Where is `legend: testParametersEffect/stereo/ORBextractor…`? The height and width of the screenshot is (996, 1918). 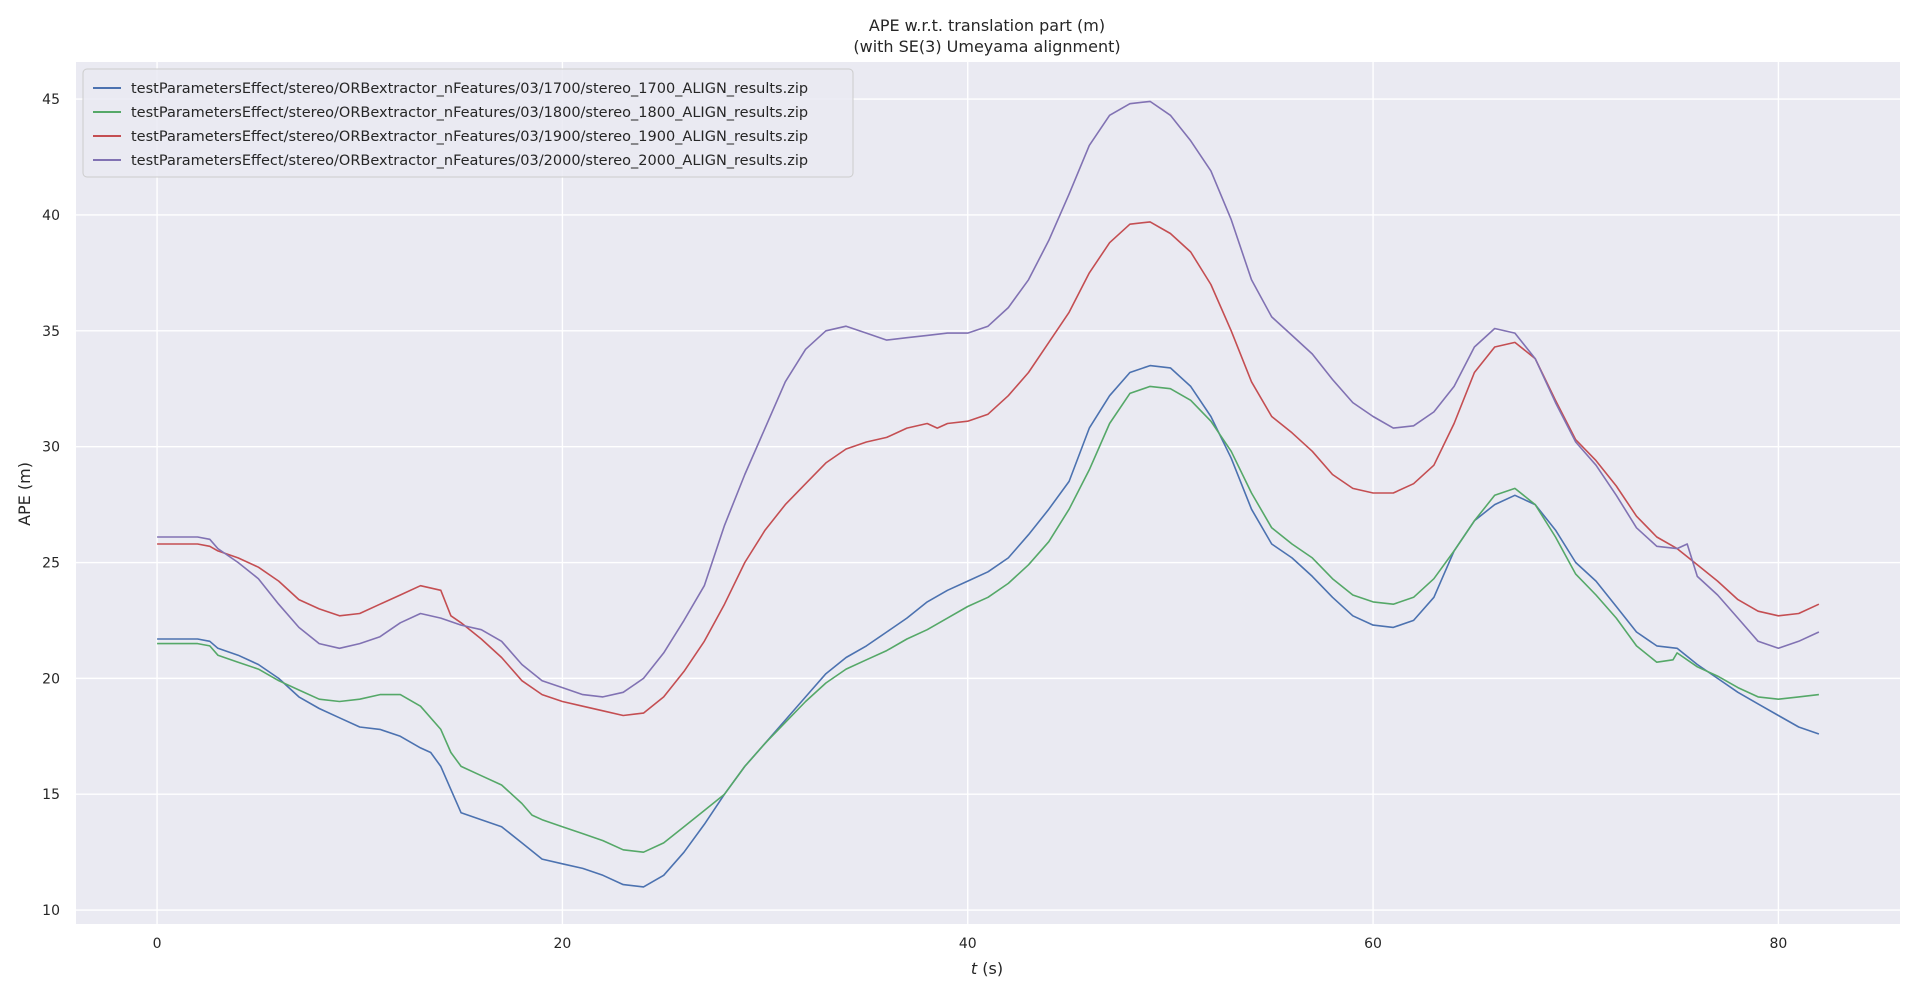
legend: testParametersEffect/stereo/ORBextractor… is located at coordinates (468, 123).